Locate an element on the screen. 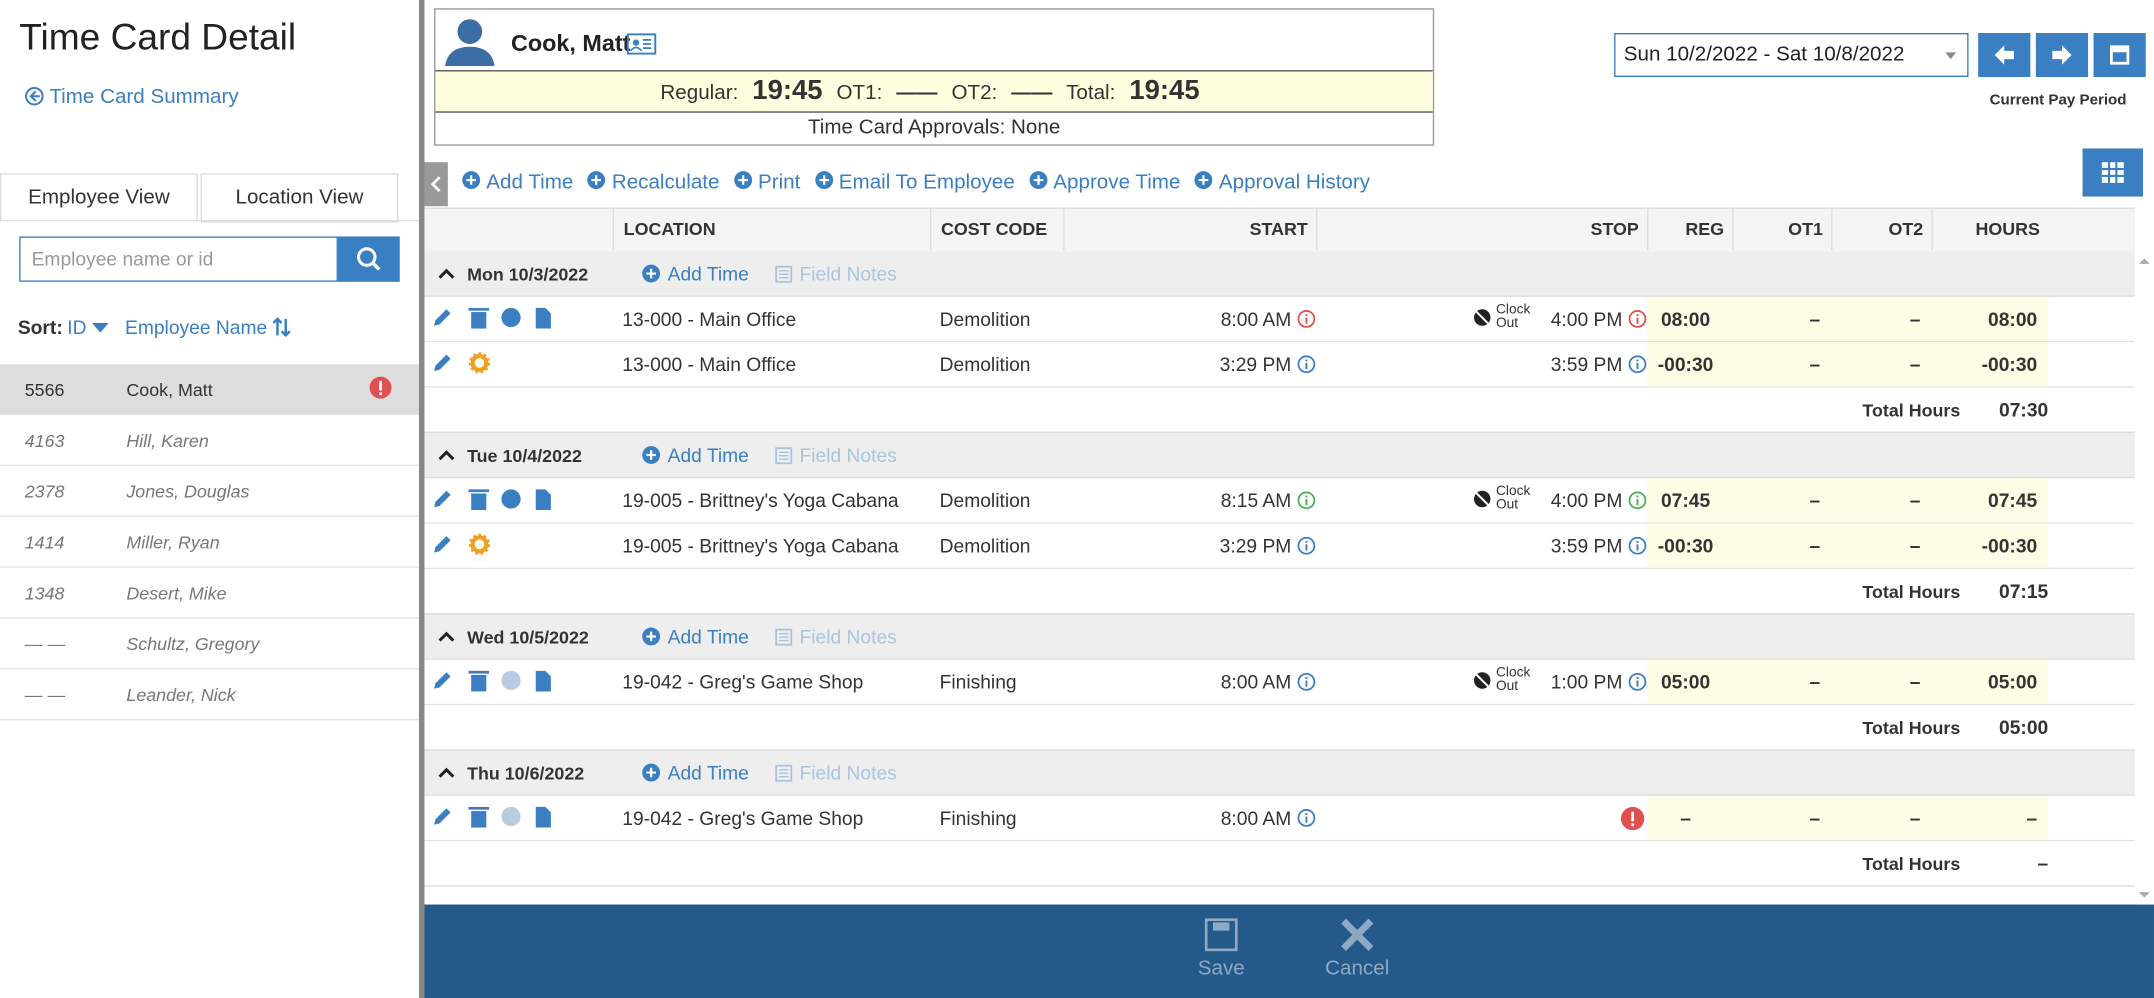  error-icon is located at coordinates (1632, 818).